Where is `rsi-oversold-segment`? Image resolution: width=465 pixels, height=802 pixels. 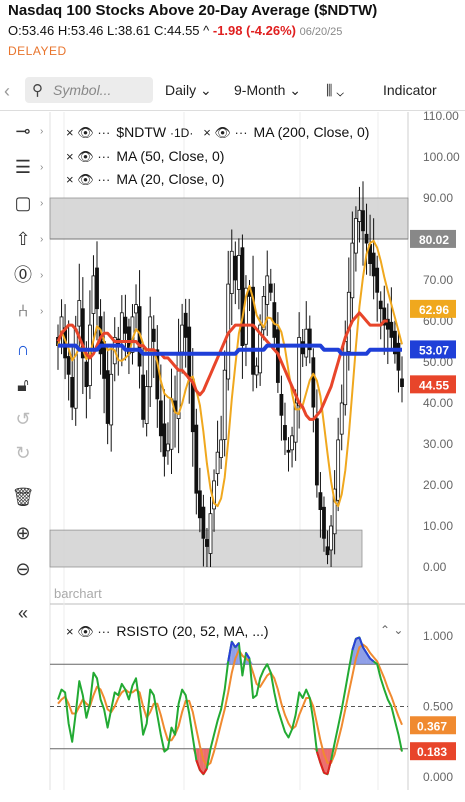 rsi-oversold-segment is located at coordinates (205, 771).